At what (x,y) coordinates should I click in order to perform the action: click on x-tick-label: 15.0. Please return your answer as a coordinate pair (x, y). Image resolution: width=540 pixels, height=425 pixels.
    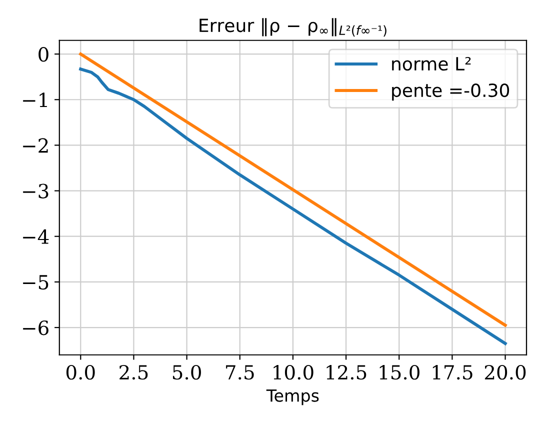
    Looking at the image, I should click on (400, 372).